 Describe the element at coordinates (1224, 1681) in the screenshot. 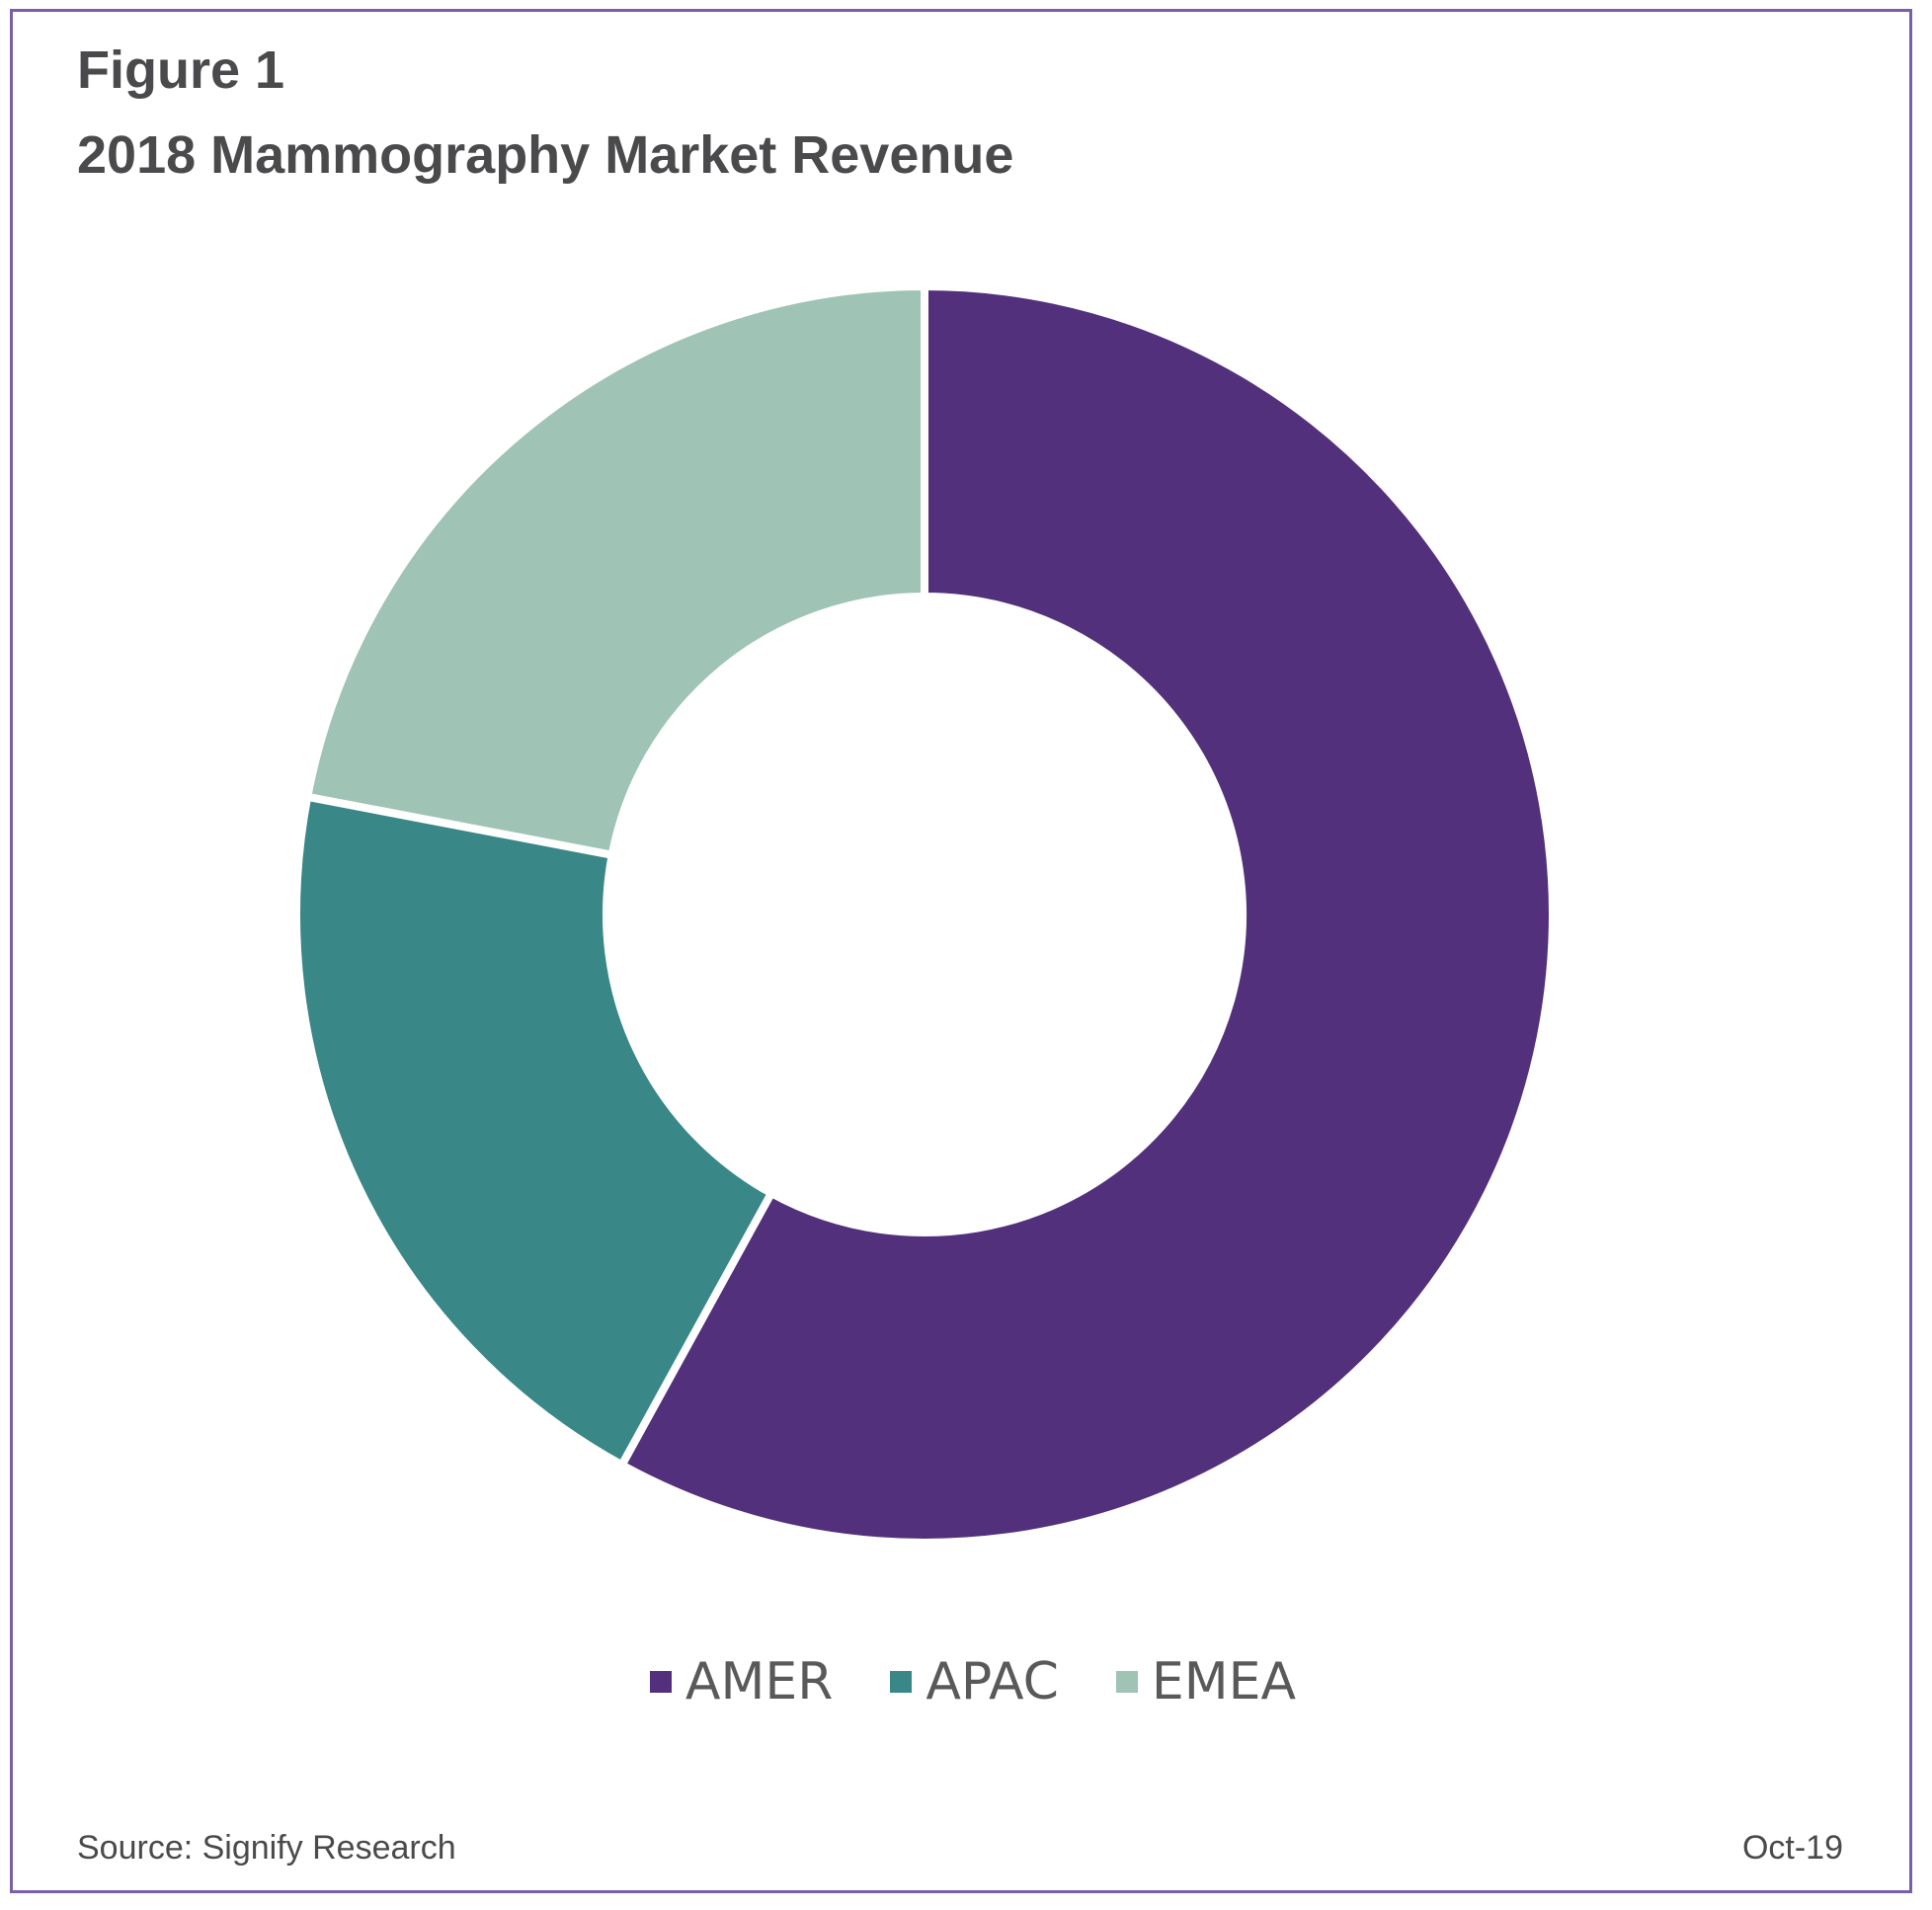

I see `legend-label-emea: EMEA` at that location.